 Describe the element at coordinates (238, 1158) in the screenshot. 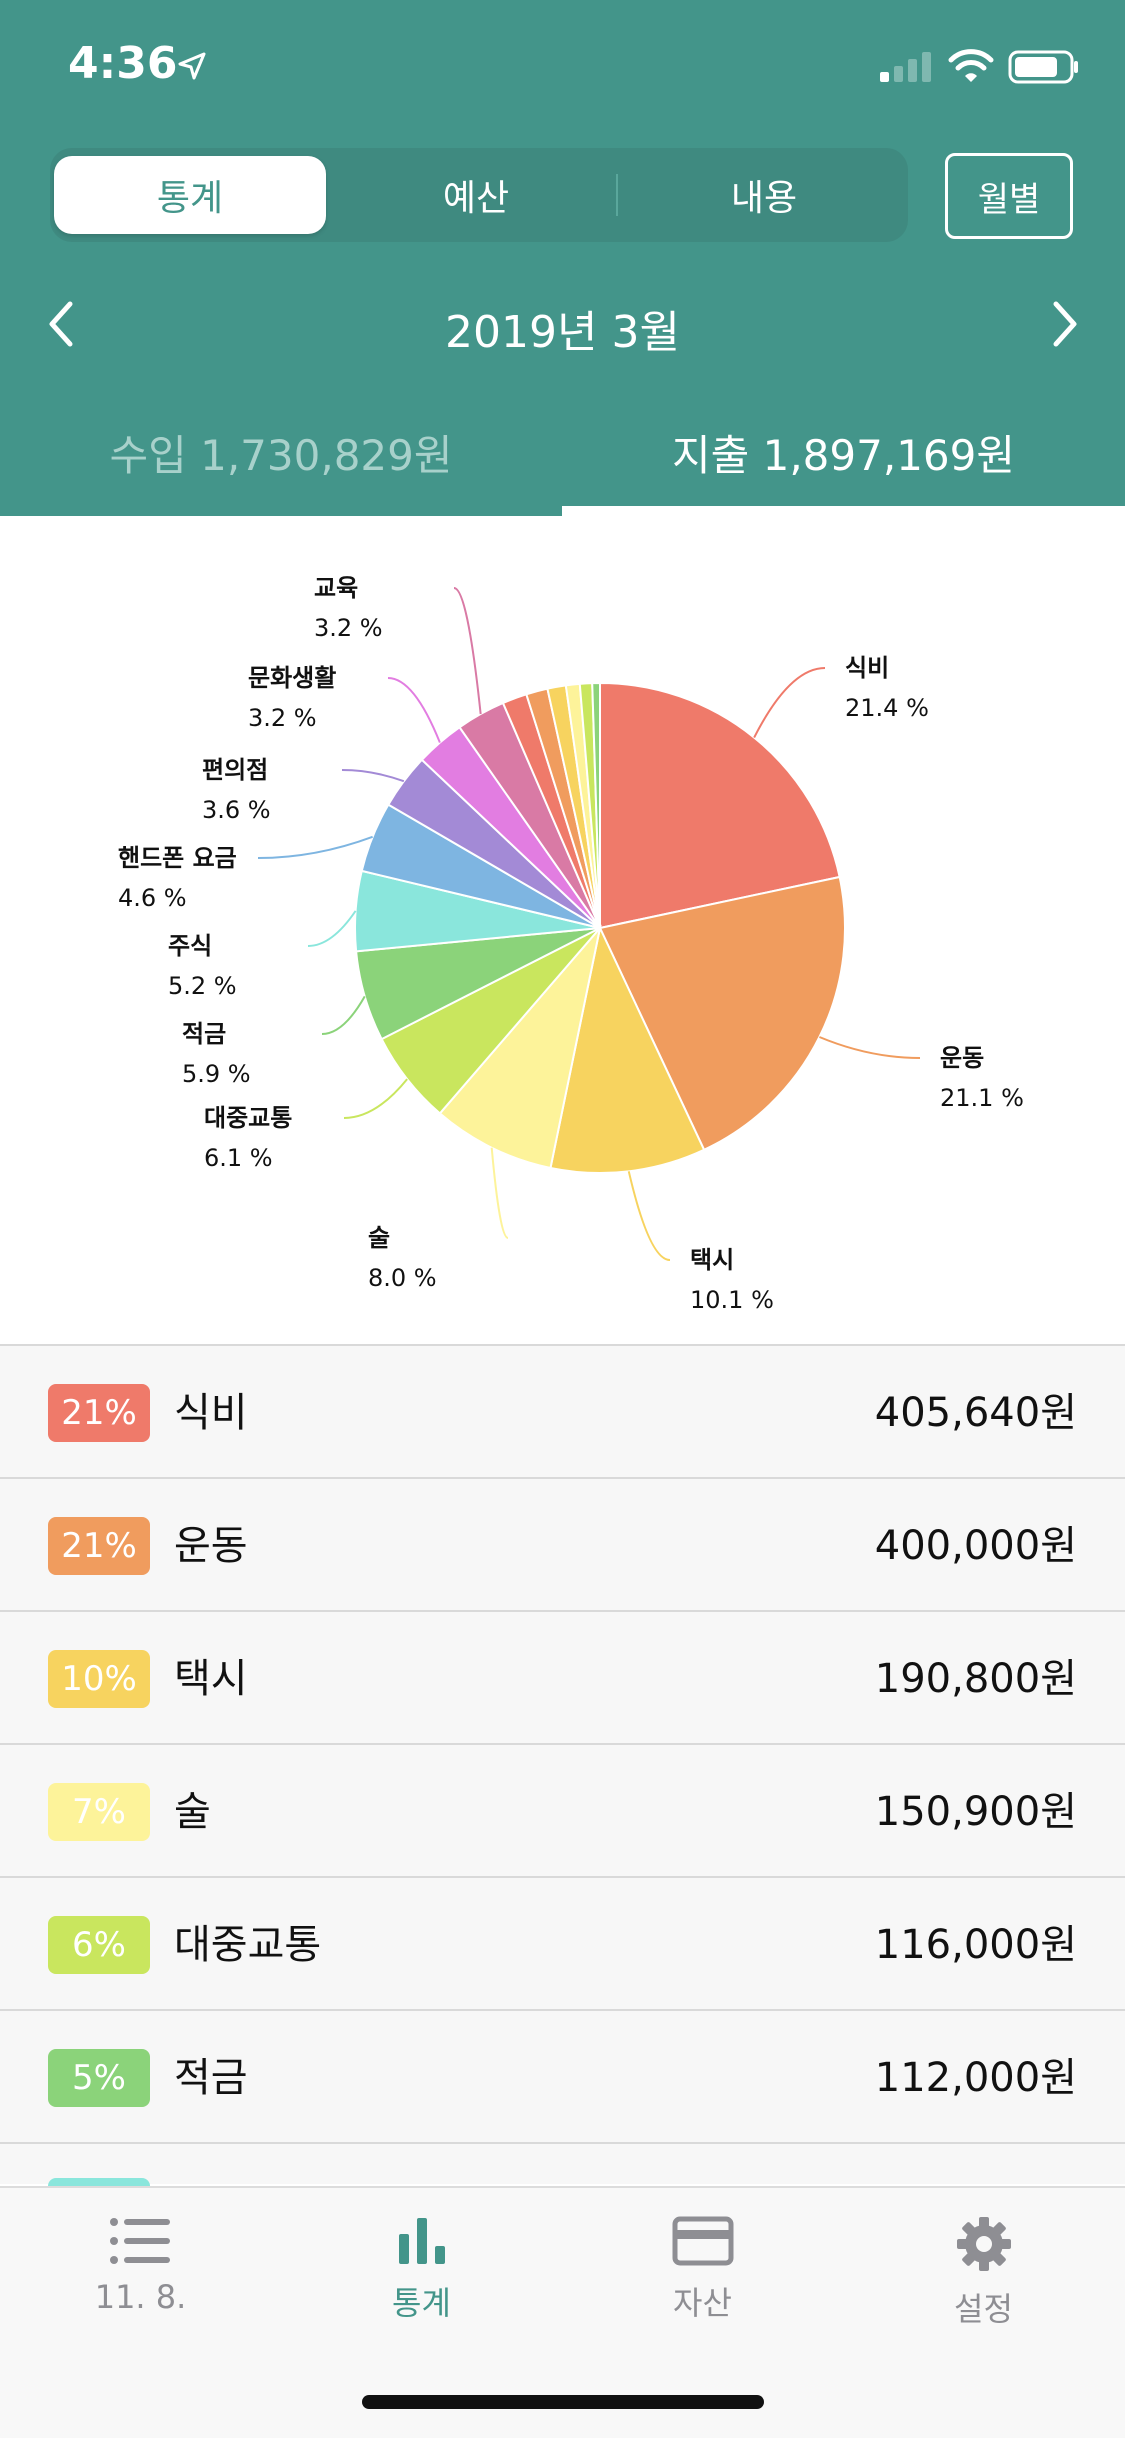

I see `pie-value-label: 6.1 %` at that location.